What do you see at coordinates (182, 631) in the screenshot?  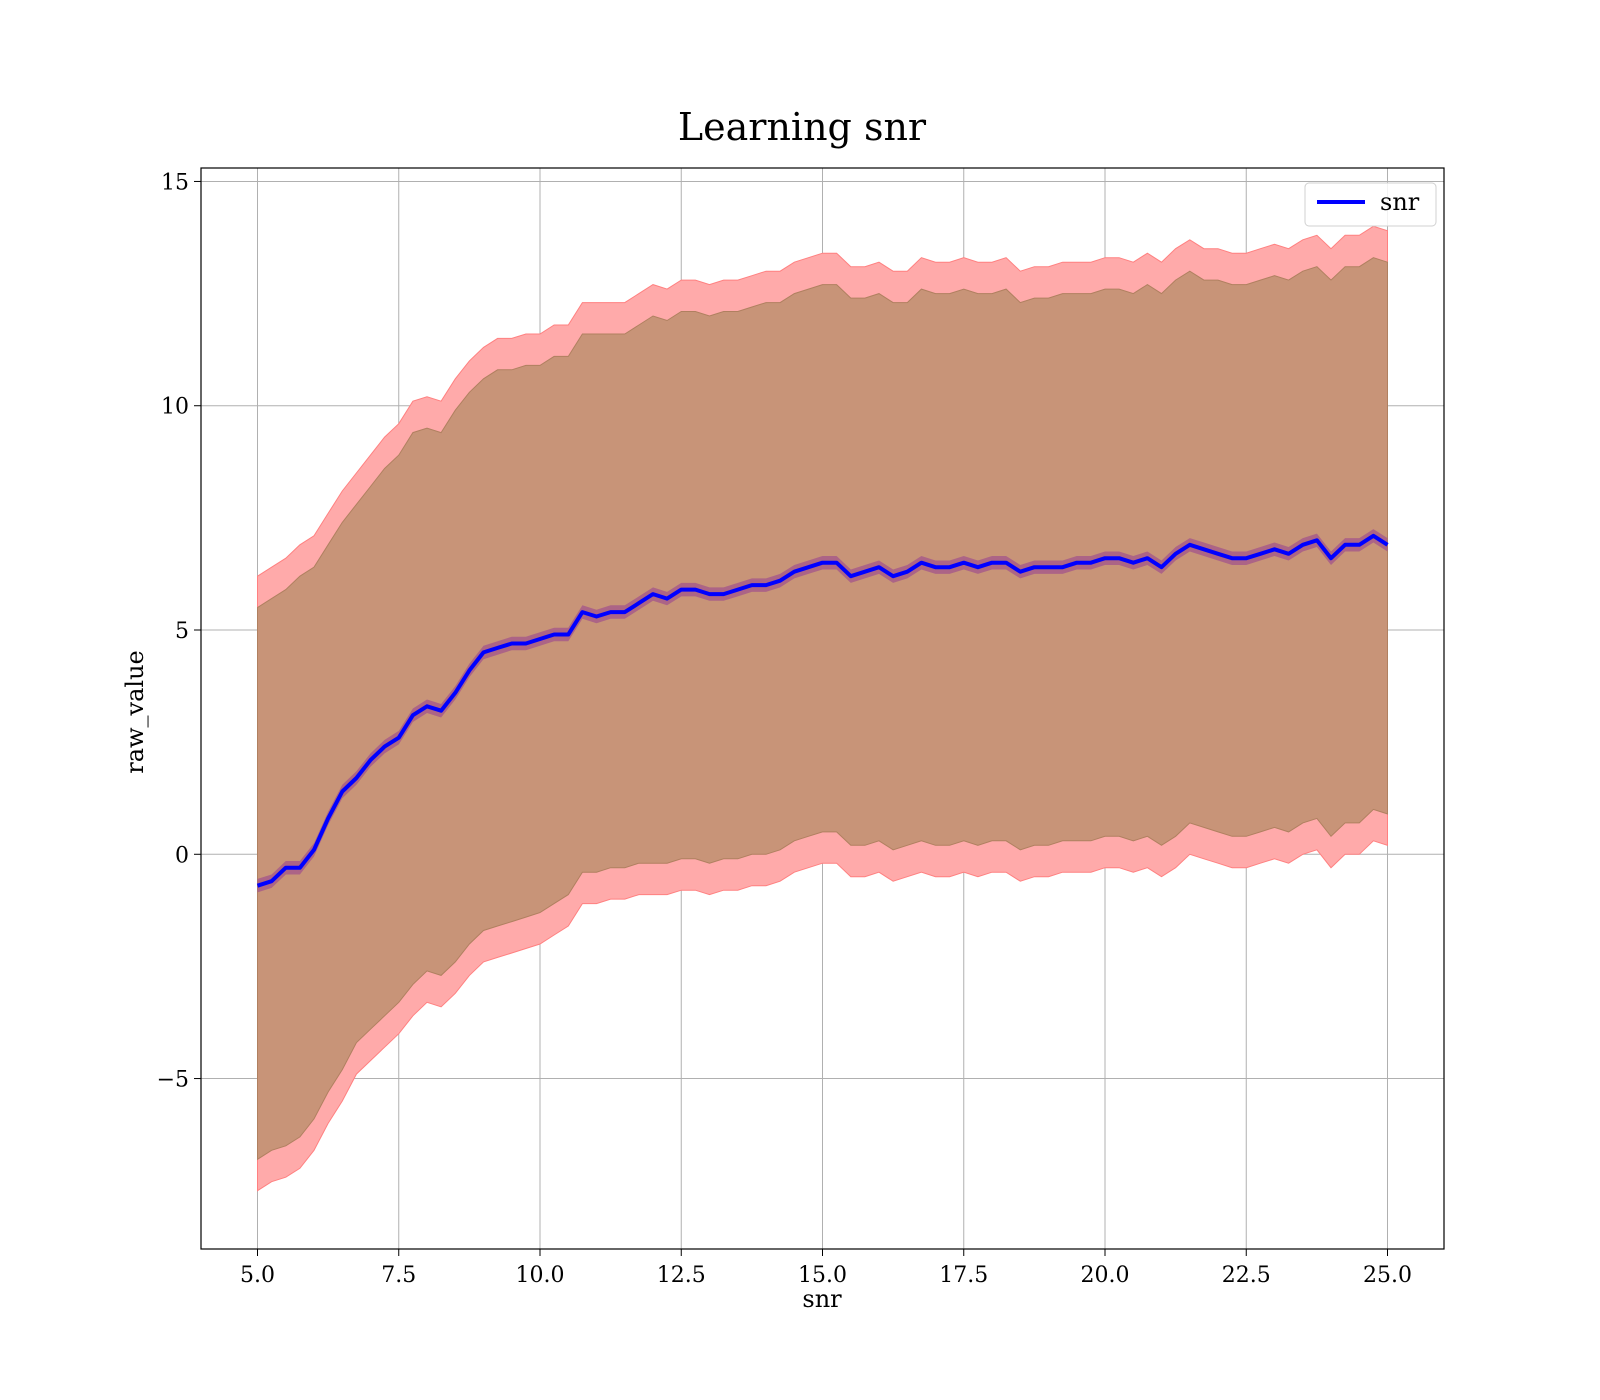 I see `y-tick-label: 5` at bounding box center [182, 631].